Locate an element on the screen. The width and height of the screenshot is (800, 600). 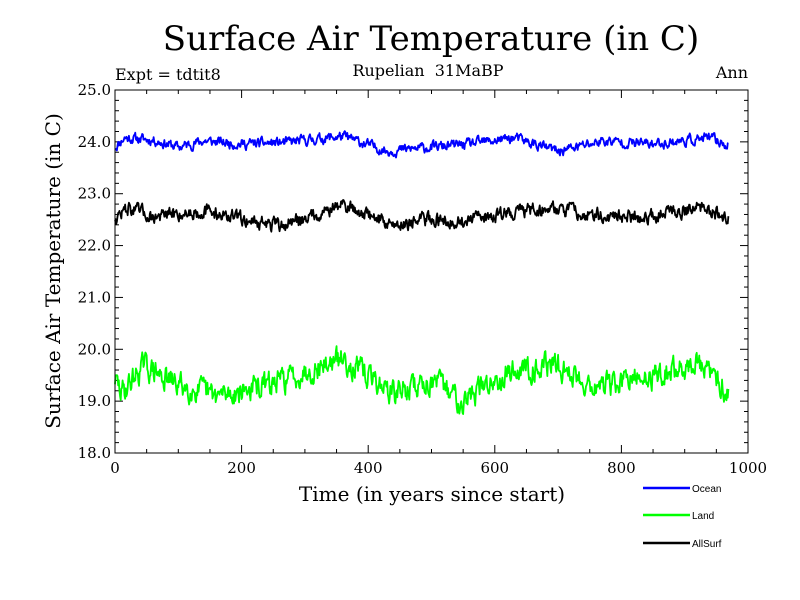
series-line-allsurf is located at coordinates (422, 216).